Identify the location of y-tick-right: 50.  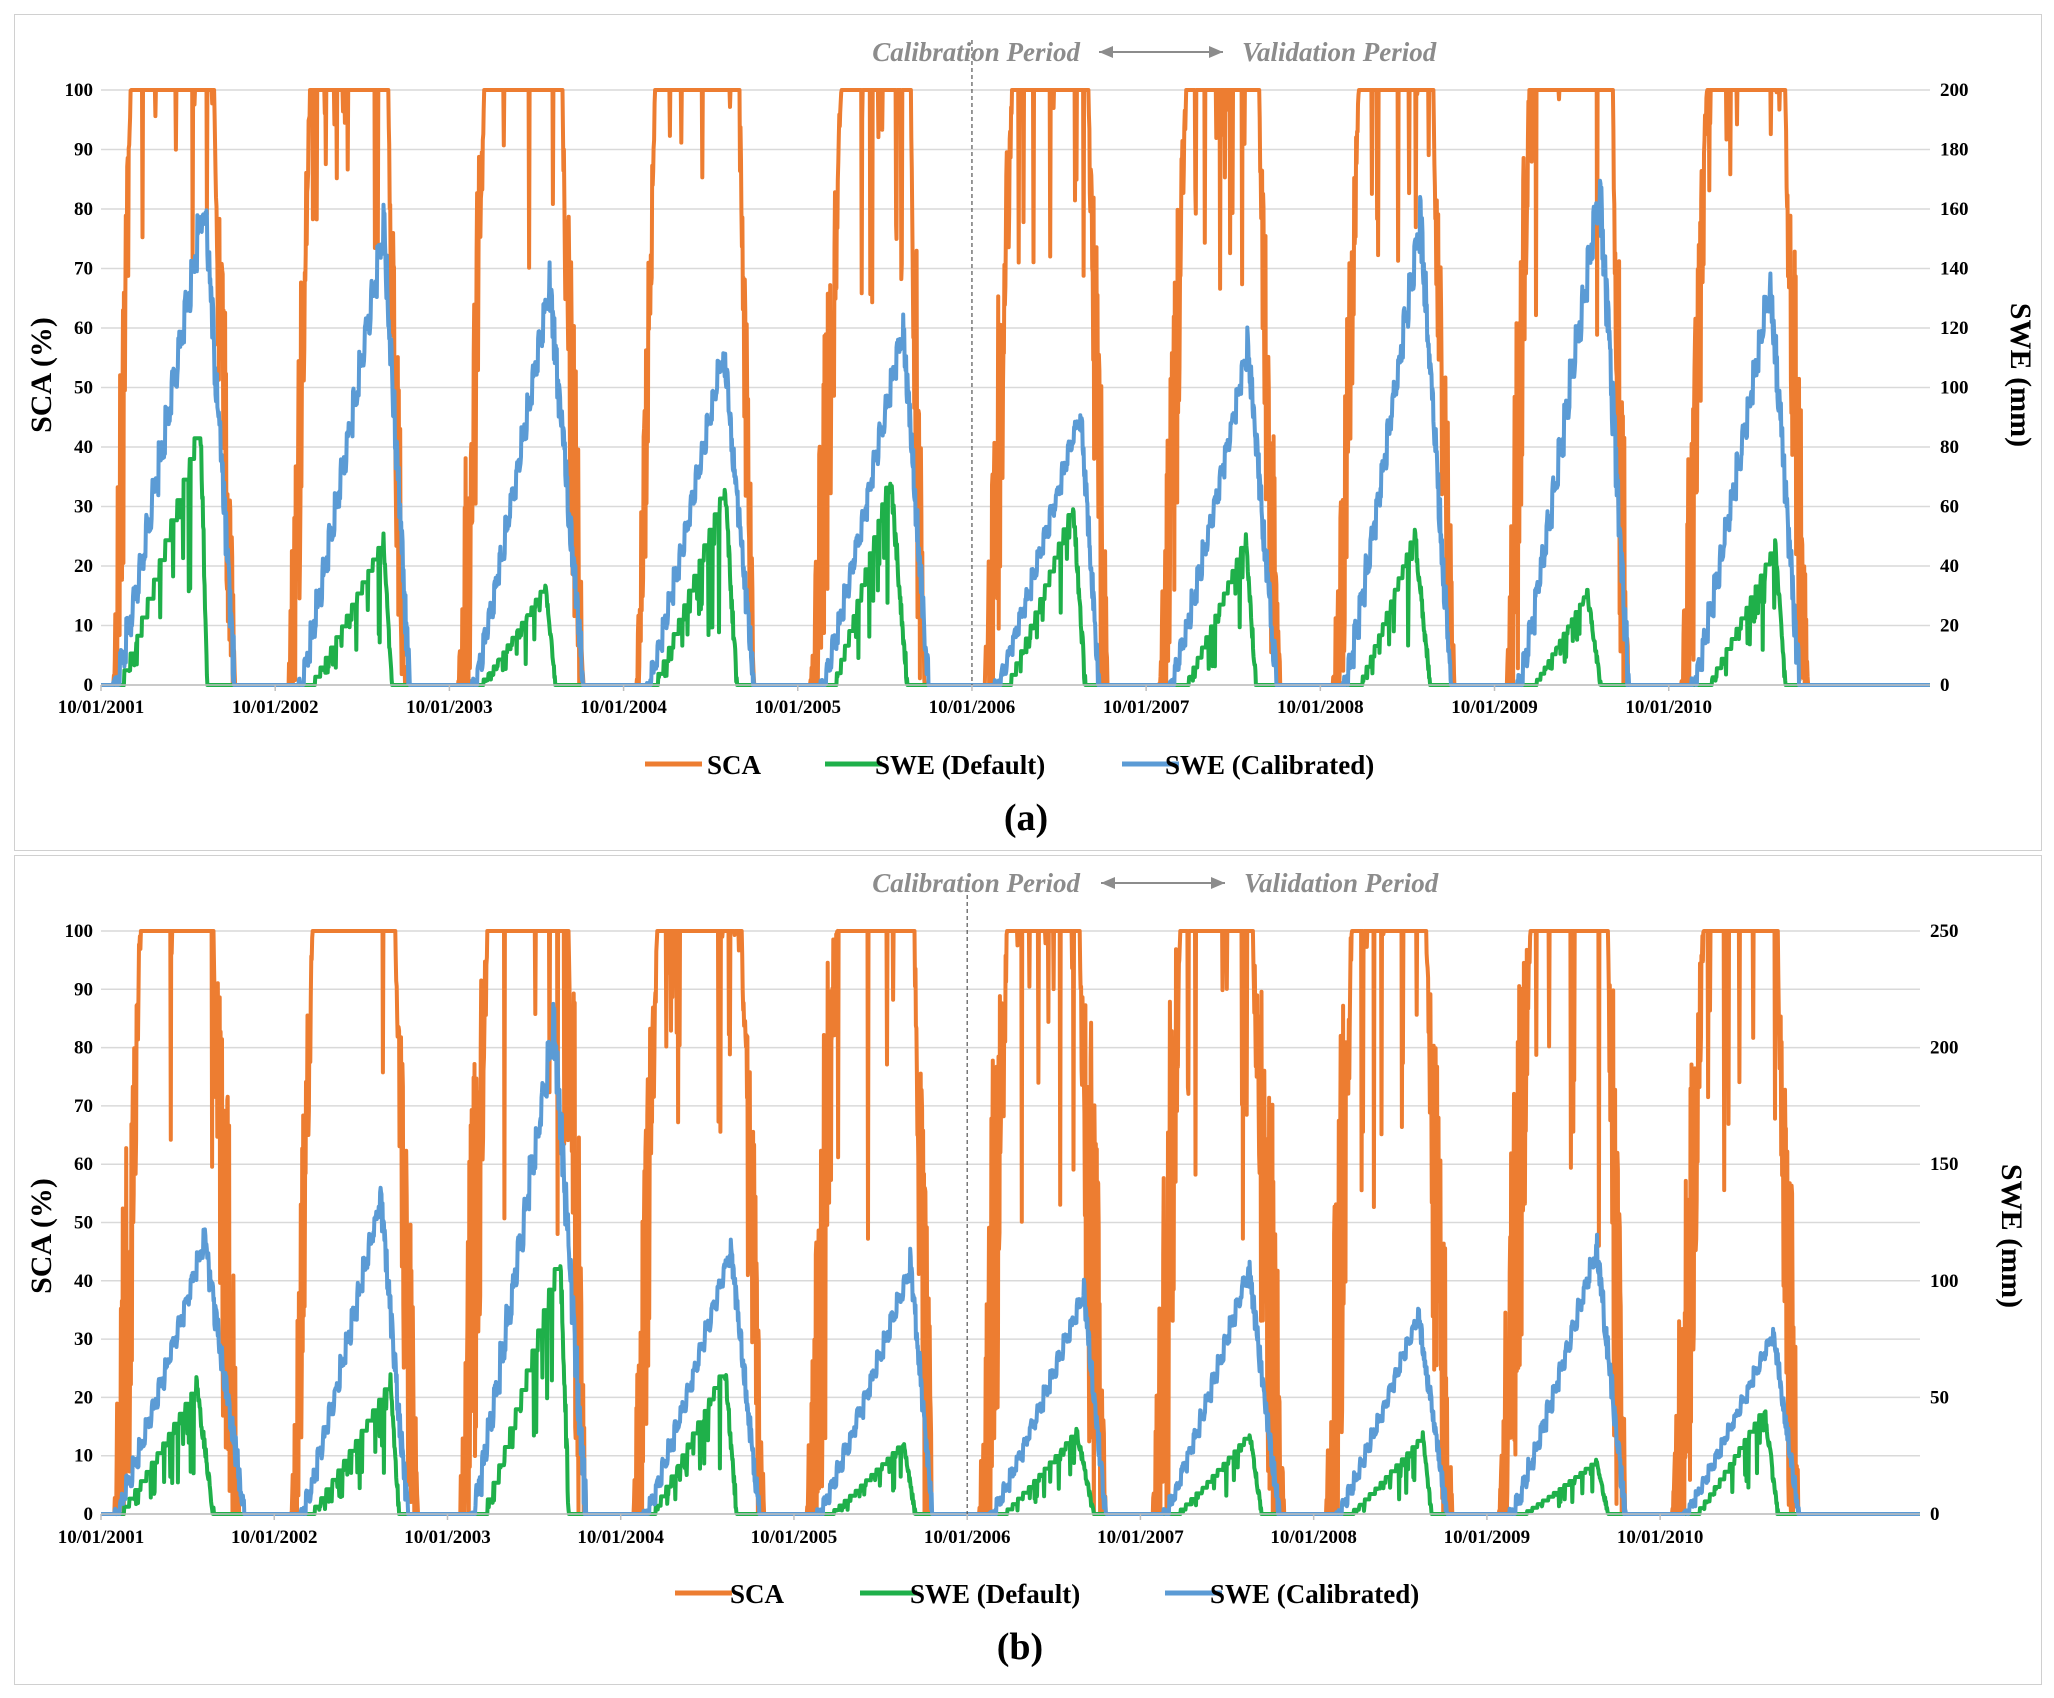
(1939, 1397).